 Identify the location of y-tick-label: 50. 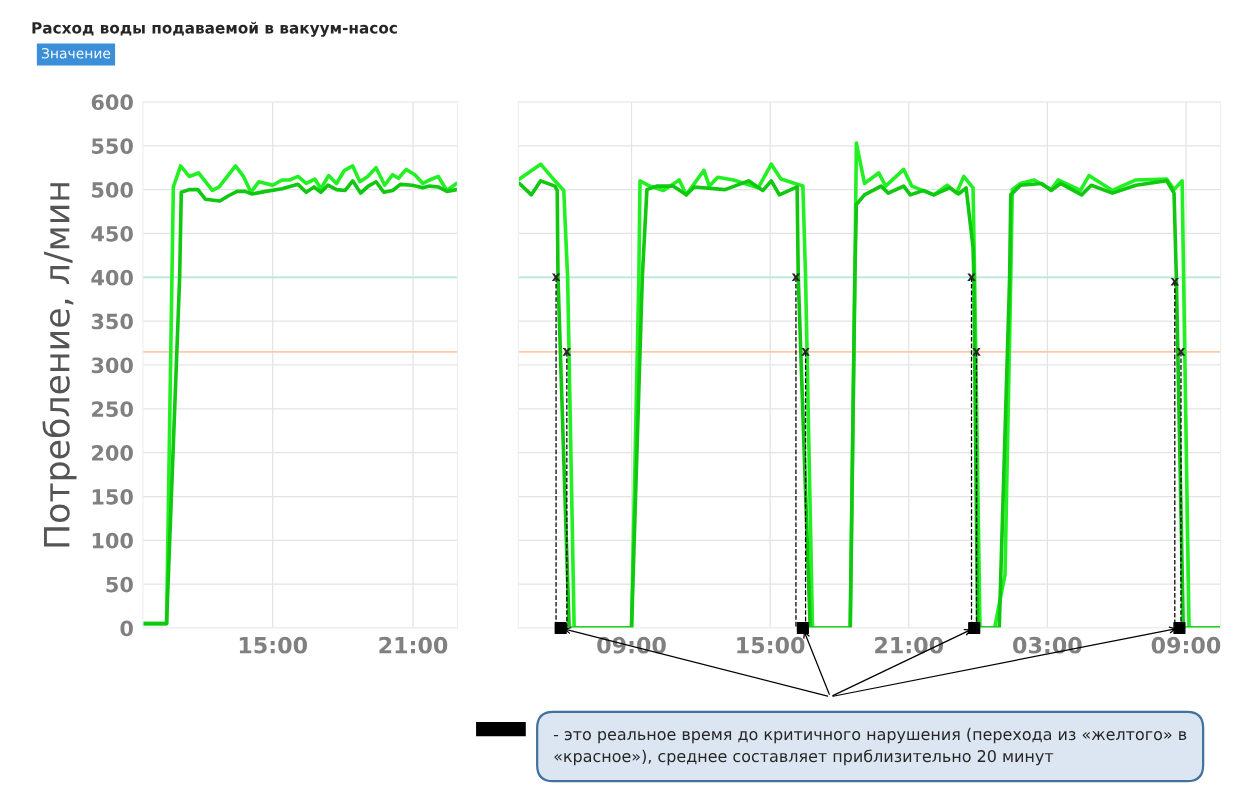
(119, 584).